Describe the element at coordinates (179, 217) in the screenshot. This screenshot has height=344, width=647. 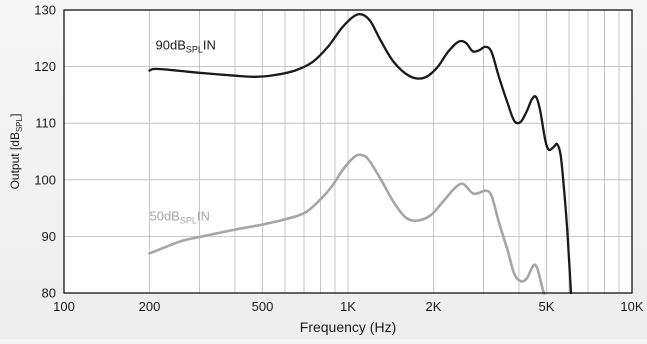
I see `series-label-2: 50dBSPLIN` at that location.